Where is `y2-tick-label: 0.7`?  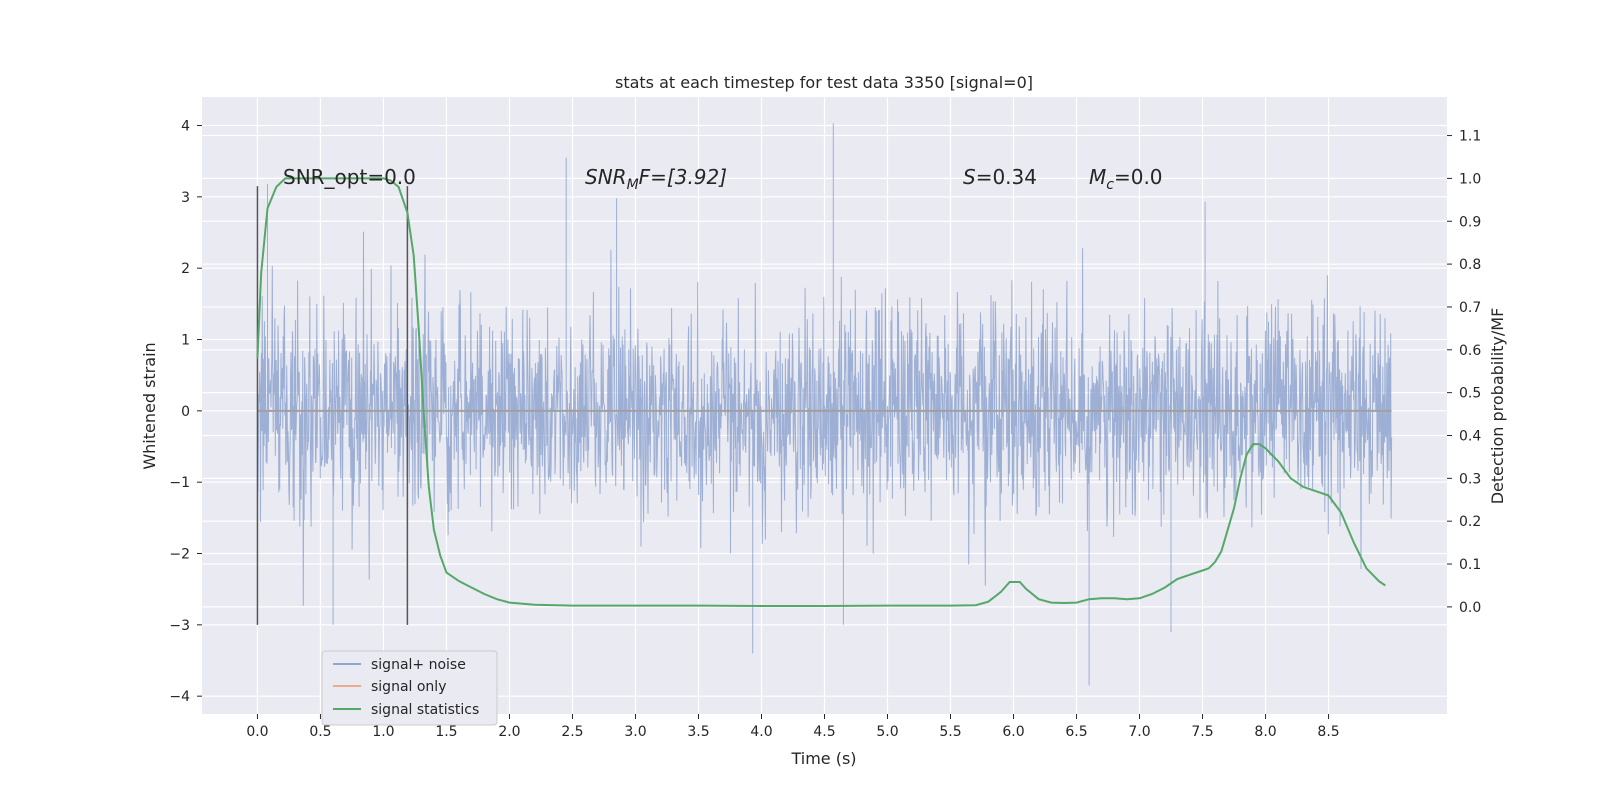
y2-tick-label: 0.7 is located at coordinates (1470, 308).